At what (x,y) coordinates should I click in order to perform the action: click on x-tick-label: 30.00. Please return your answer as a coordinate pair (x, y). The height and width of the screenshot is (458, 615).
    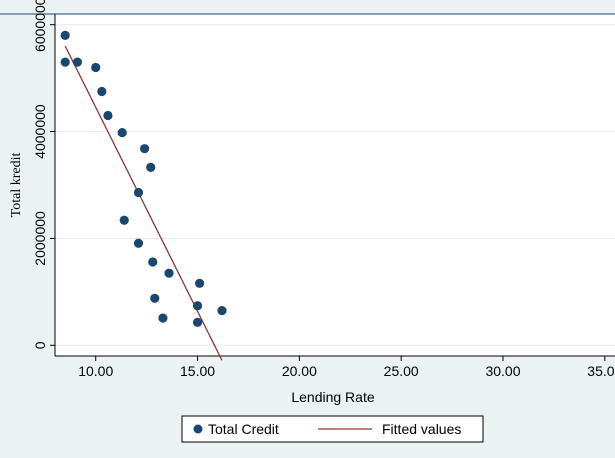
    Looking at the image, I should click on (502, 371).